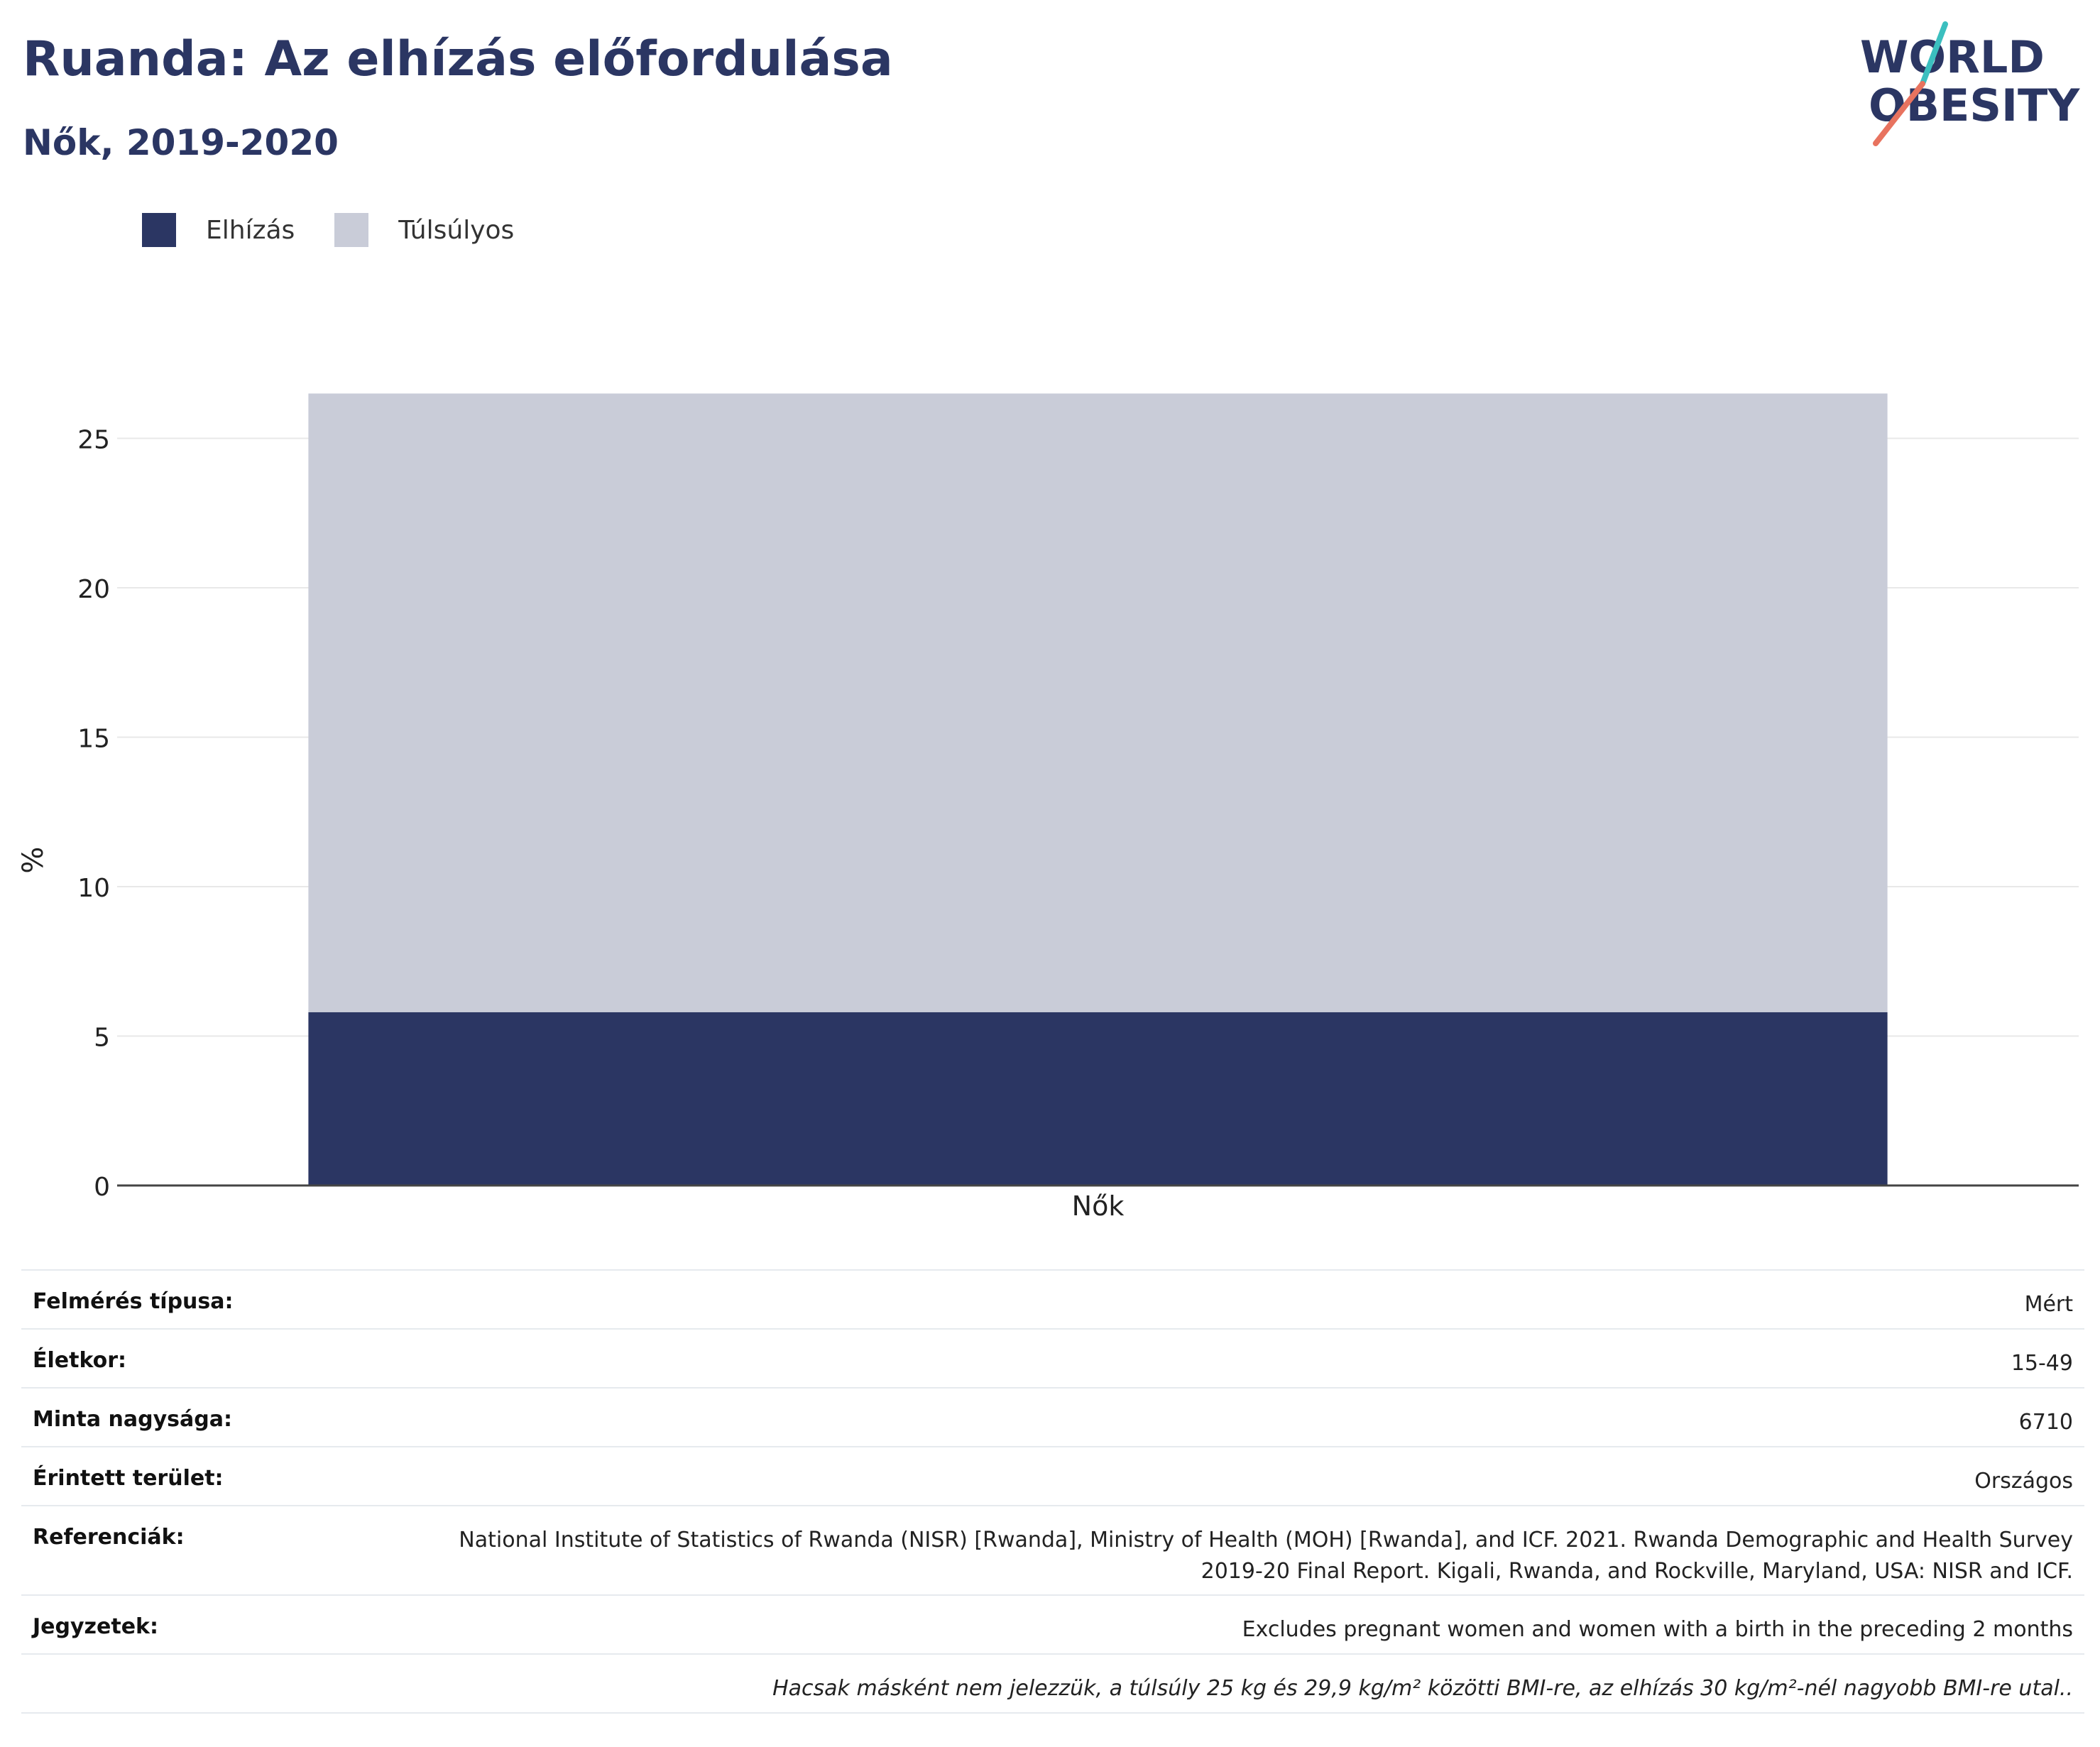 This screenshot has height=1747, width=2100. What do you see at coordinates (95, 1626) in the screenshot?
I see `info-key-notes: Jegyzetek:` at bounding box center [95, 1626].